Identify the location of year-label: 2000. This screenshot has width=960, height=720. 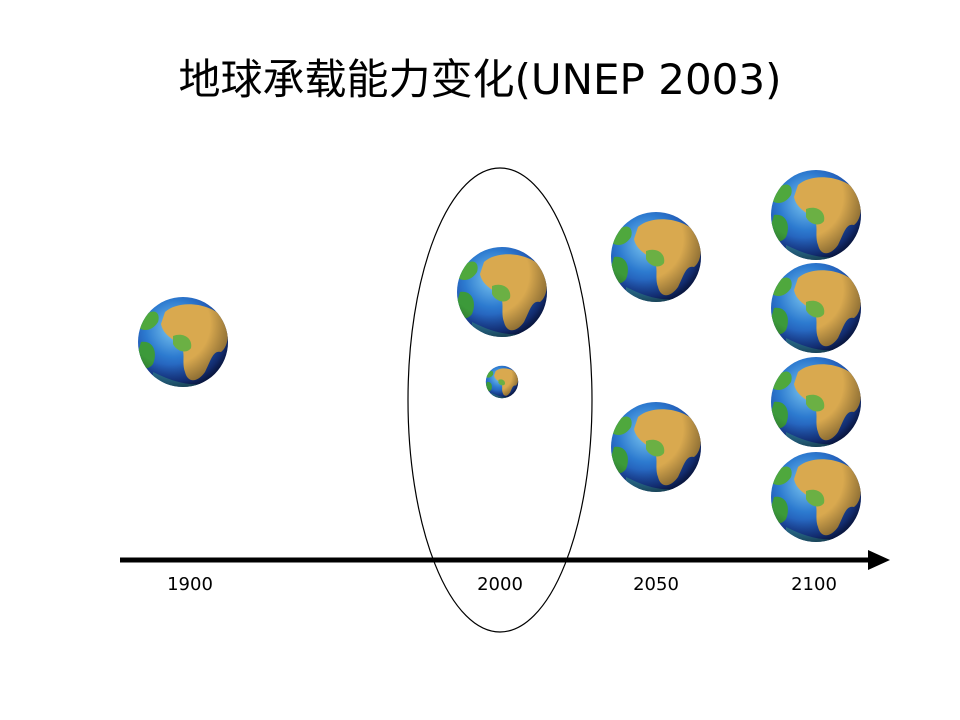
(500, 584).